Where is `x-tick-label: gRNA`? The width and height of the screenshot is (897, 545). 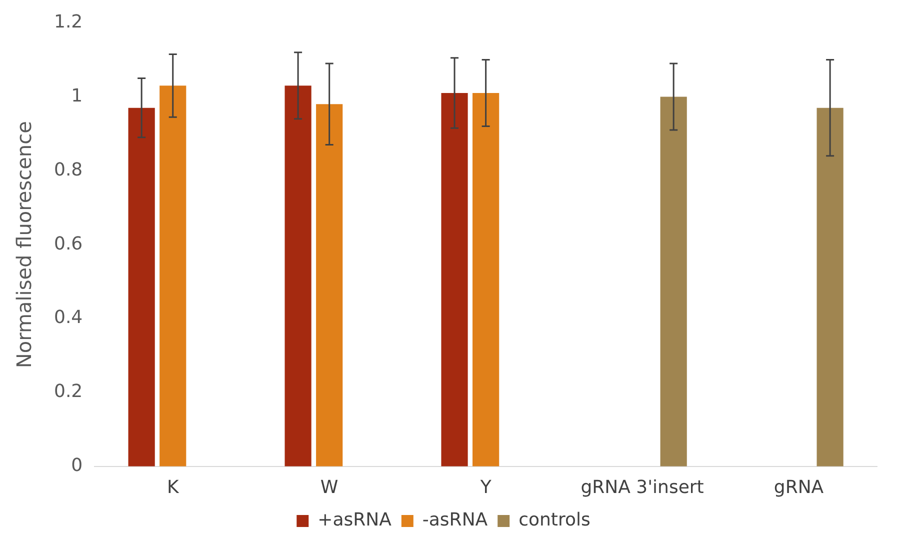
x-tick-label: gRNA is located at coordinates (799, 487).